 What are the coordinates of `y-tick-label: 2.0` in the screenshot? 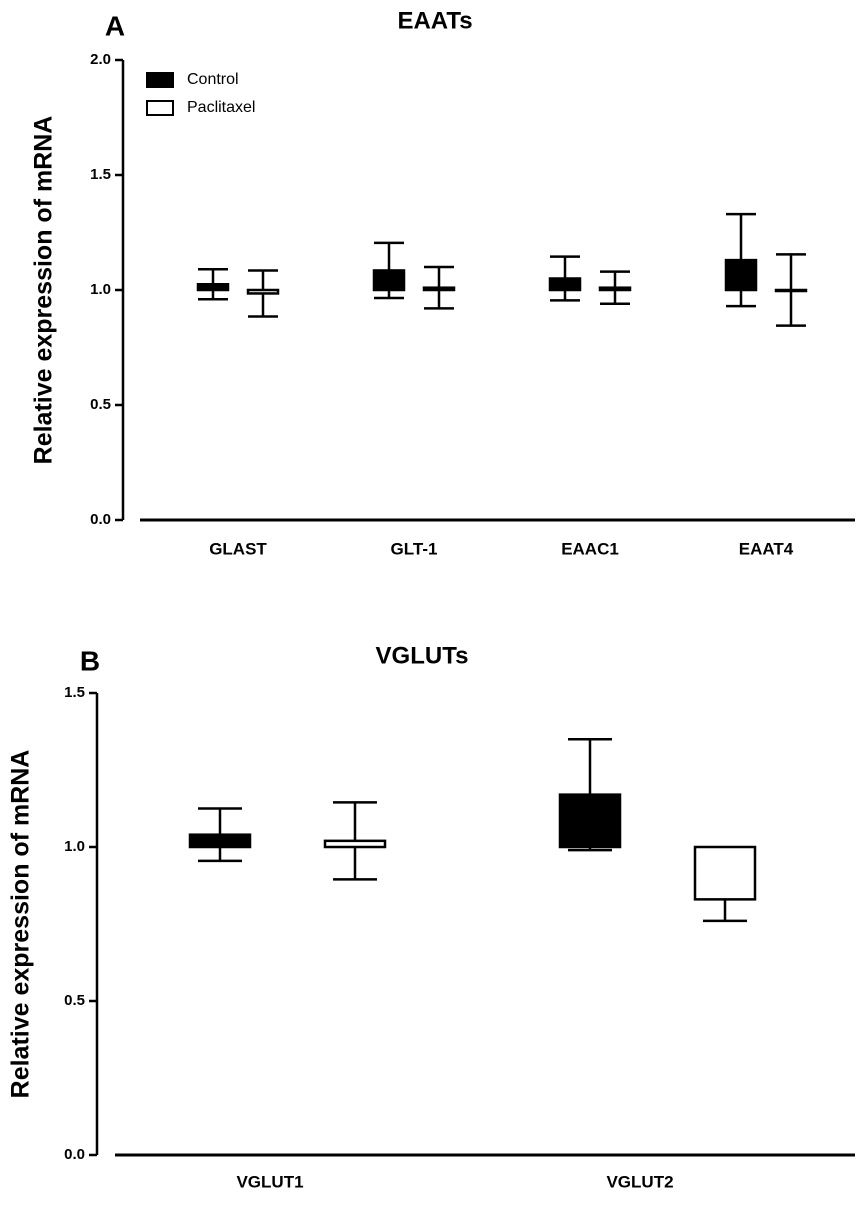 It's located at (100, 59).